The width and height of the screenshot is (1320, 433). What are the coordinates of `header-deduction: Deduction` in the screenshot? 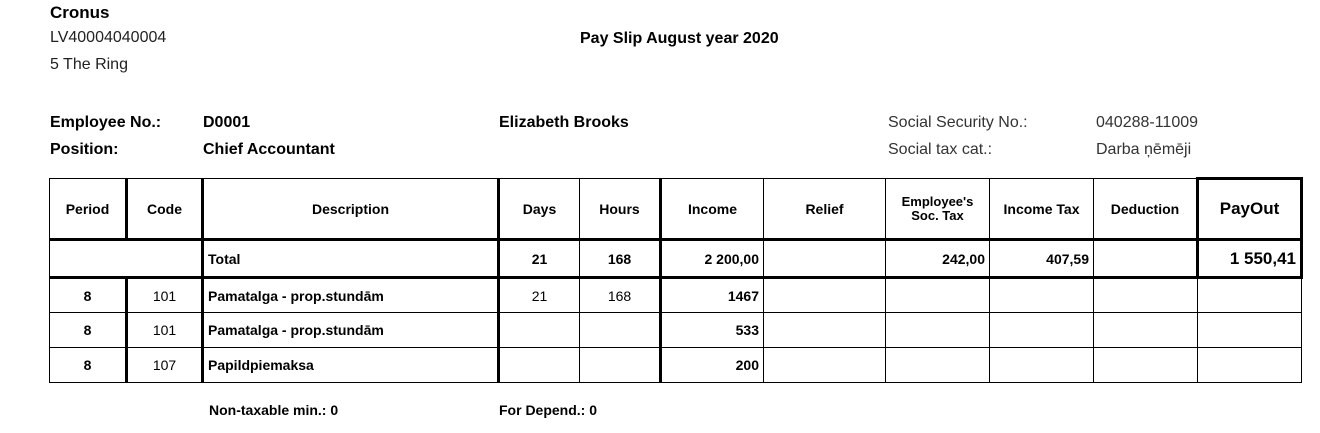 It's located at (1145, 209).